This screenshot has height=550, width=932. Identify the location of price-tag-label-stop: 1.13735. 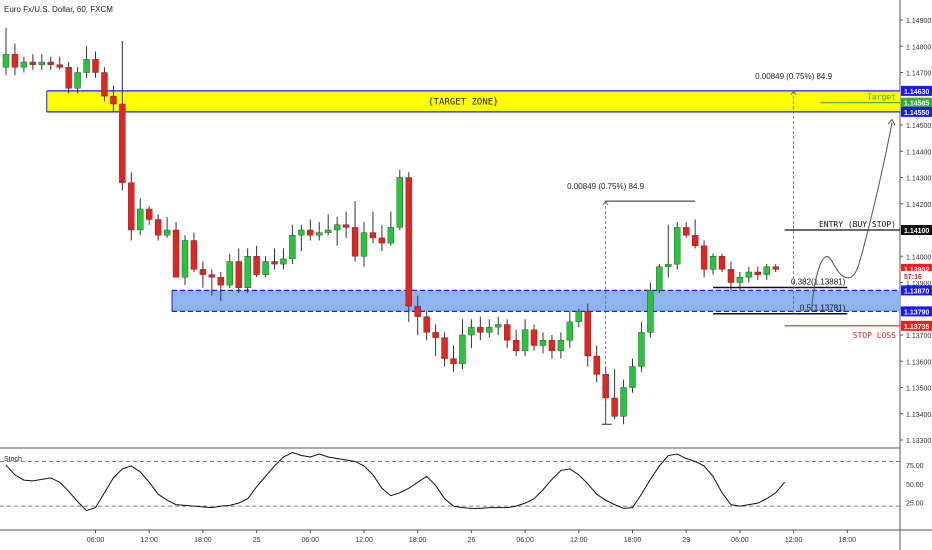
(916, 327).